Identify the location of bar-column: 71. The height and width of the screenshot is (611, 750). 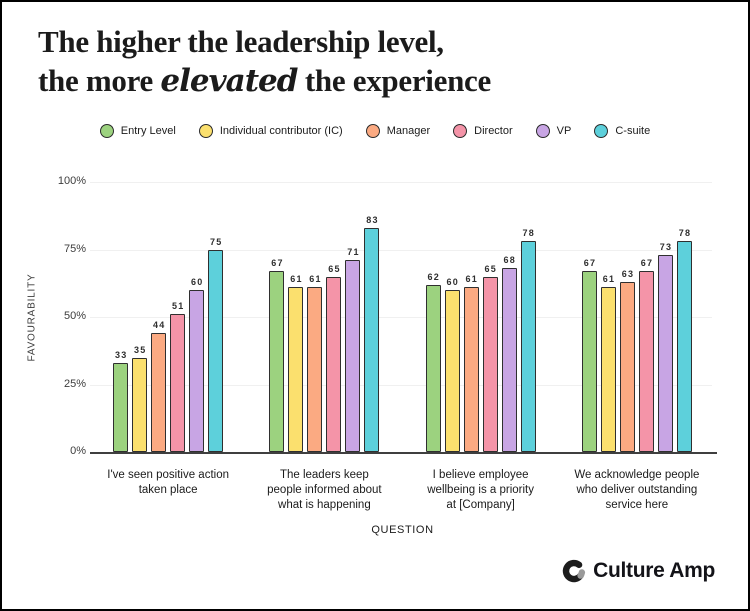
(353, 349).